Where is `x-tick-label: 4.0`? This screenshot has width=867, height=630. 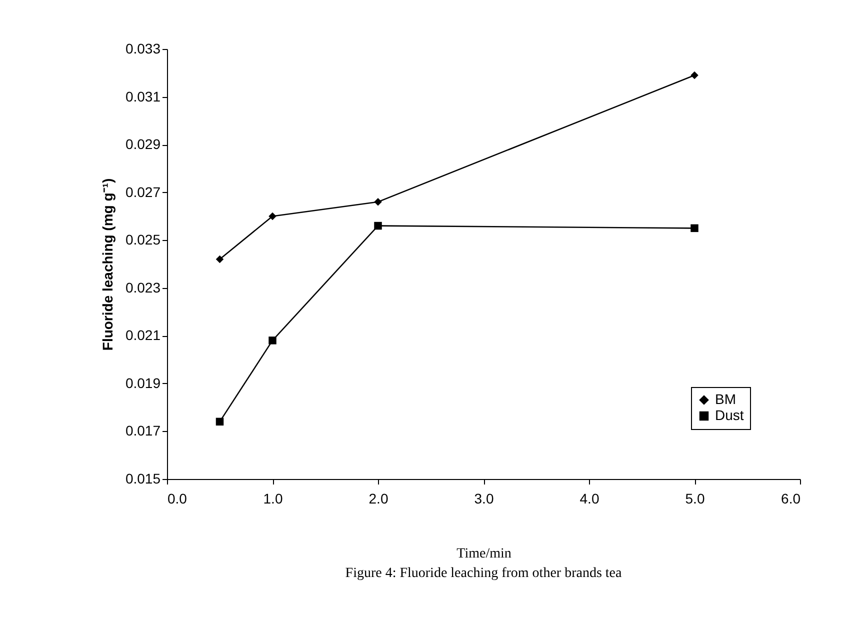 x-tick-label: 4.0 is located at coordinates (590, 498).